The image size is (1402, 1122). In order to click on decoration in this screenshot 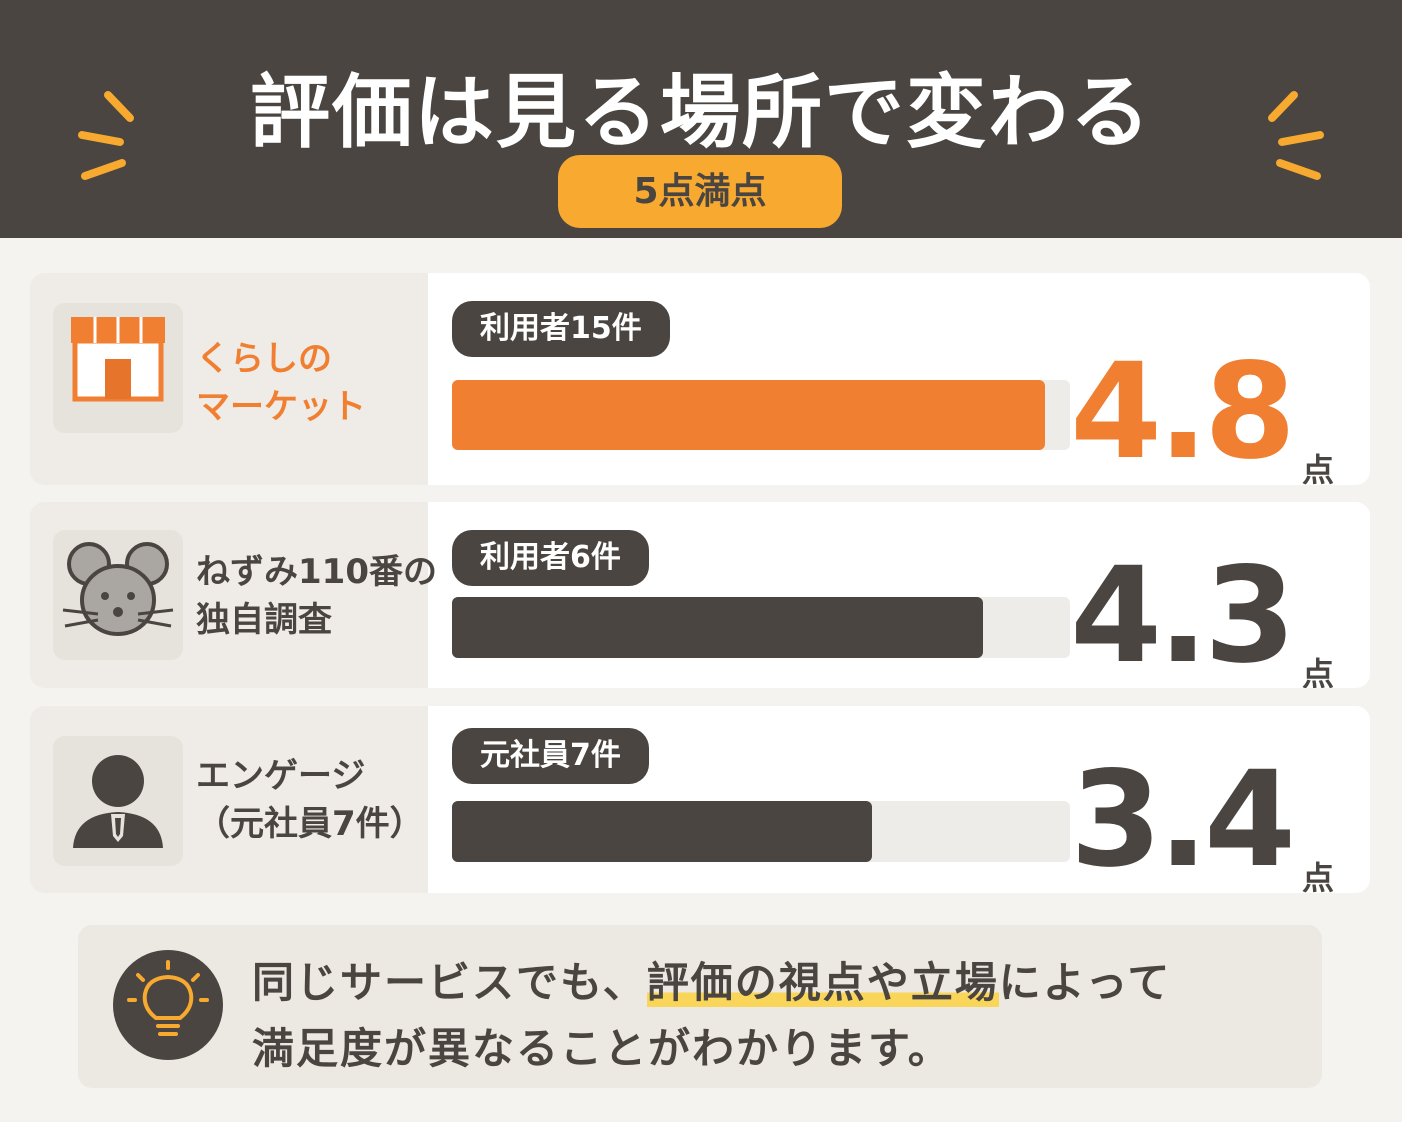, I will do `click(701, 135)`.